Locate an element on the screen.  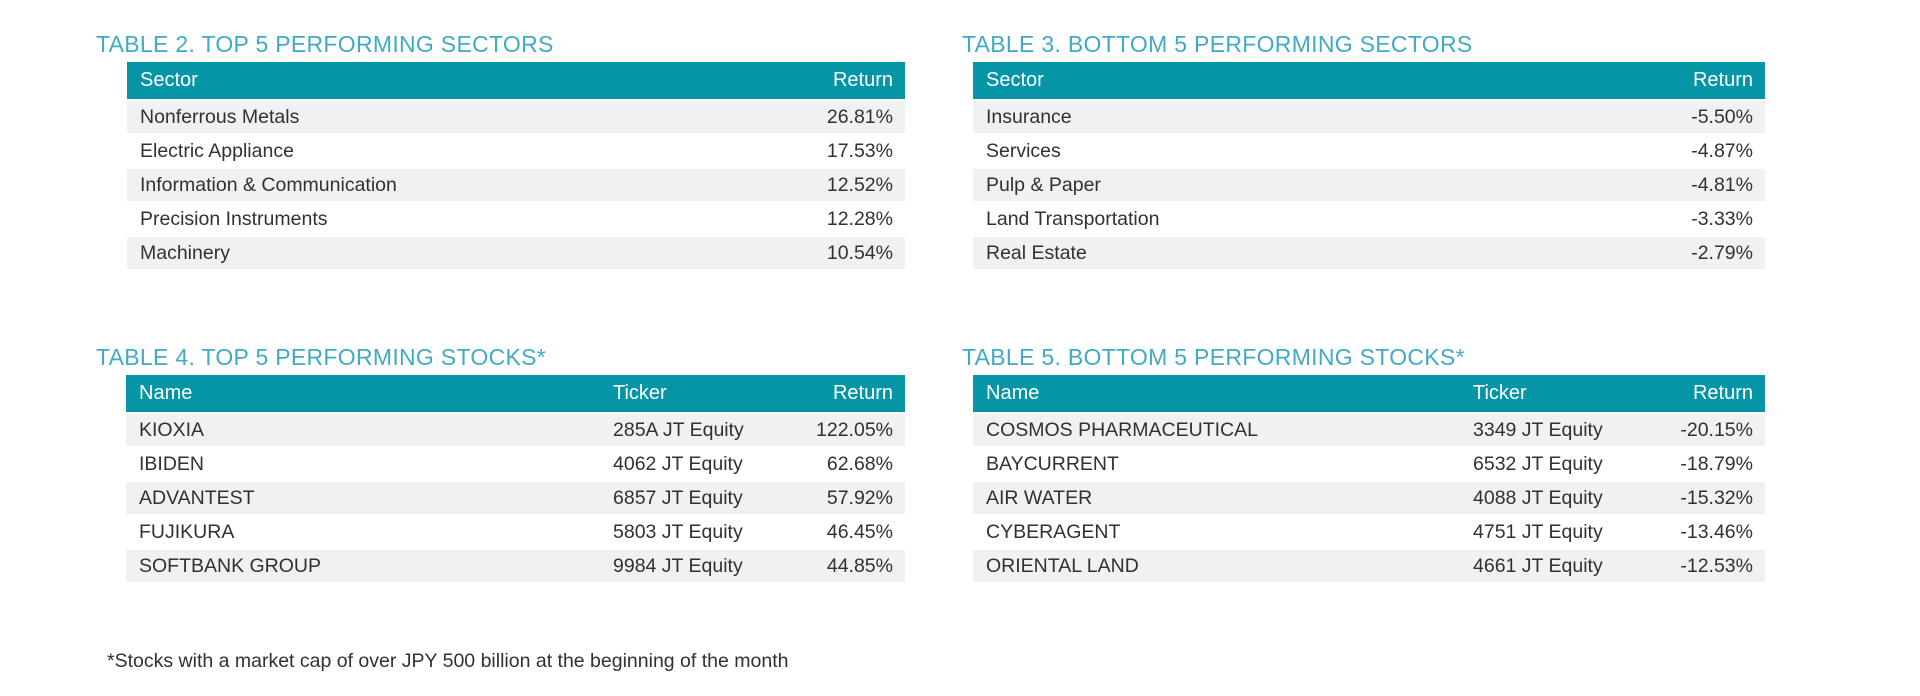
bottom-sectors-title: TABLE 3. BOTTOM 5 PERFORMING SECTORS is located at coordinates (1217, 44).